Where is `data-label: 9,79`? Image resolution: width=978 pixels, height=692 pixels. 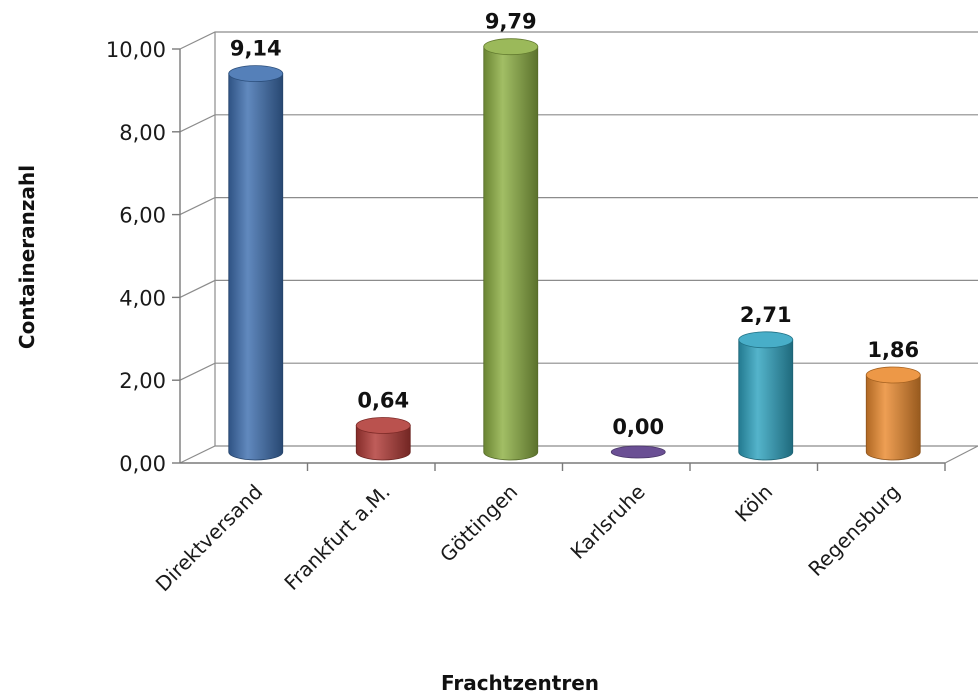
data-label: 9,79 is located at coordinates (511, 22).